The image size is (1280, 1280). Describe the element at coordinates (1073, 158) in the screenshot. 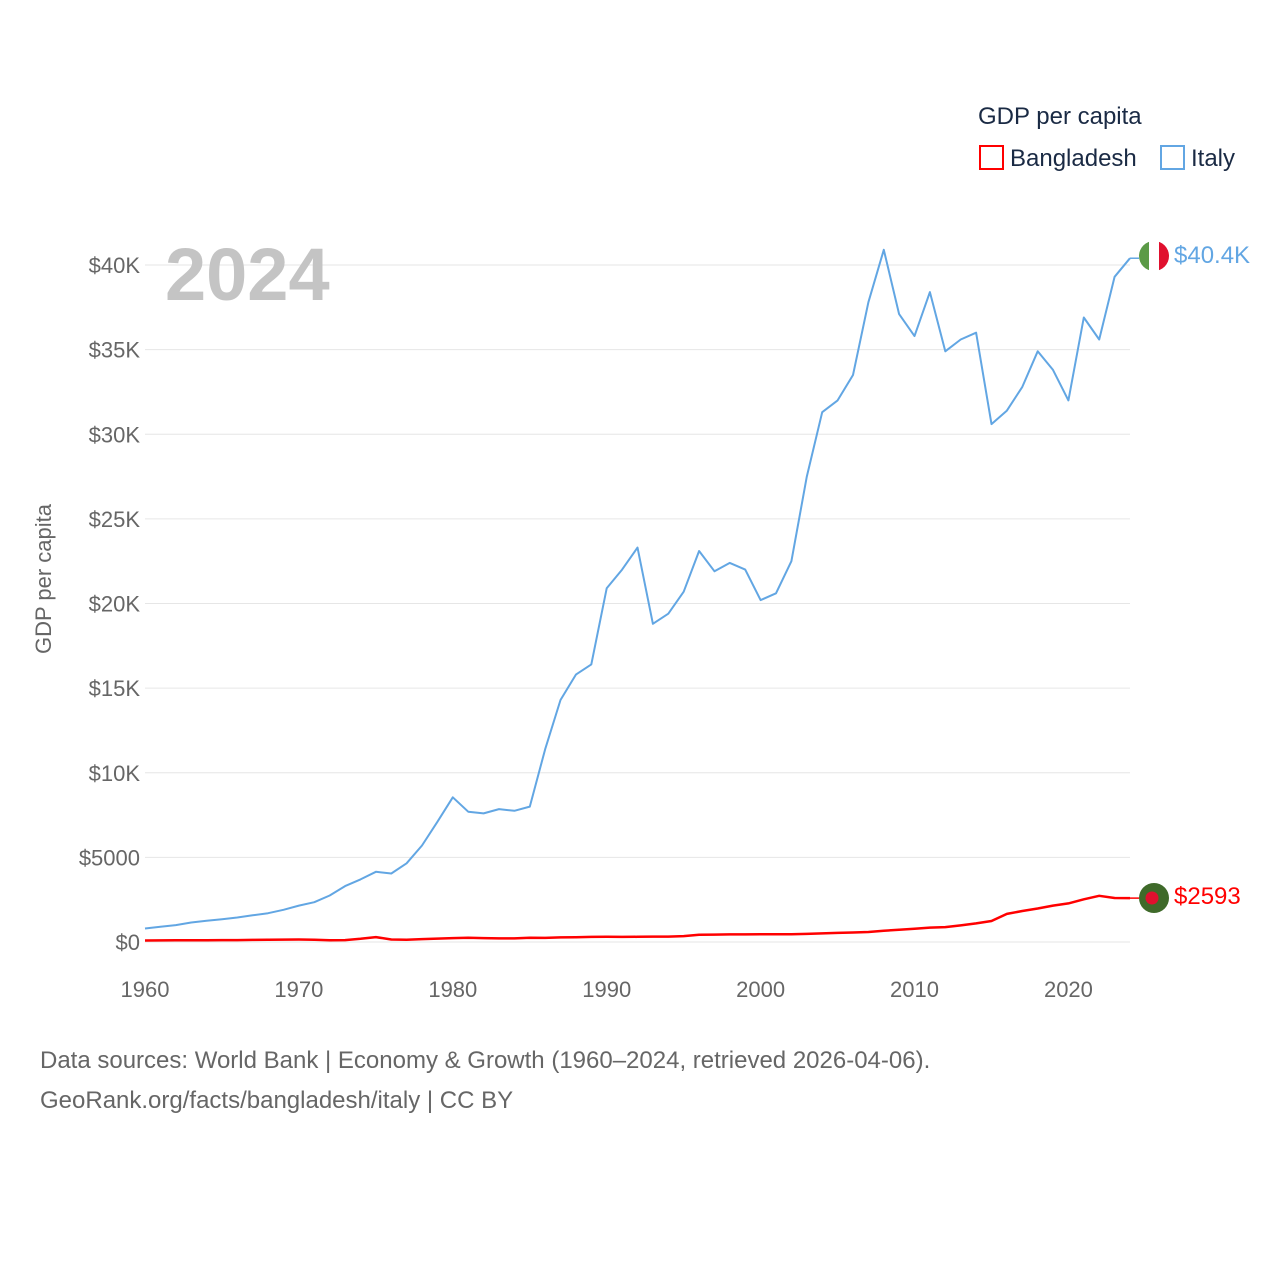

I see `legend-label-bangladesh: Bangladesh` at that location.